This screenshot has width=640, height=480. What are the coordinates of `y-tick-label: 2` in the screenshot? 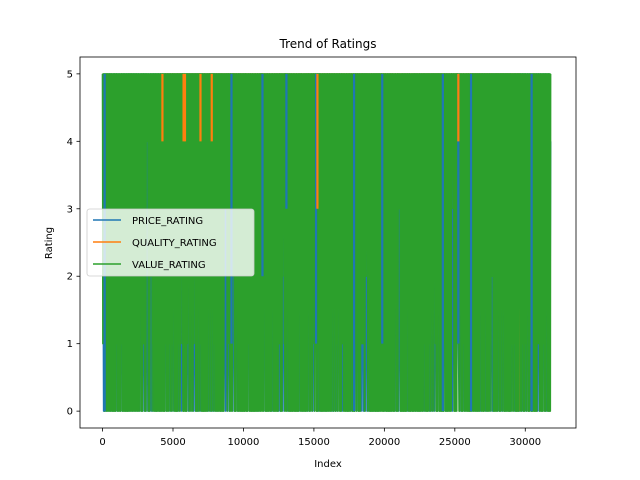 It's located at (70, 277).